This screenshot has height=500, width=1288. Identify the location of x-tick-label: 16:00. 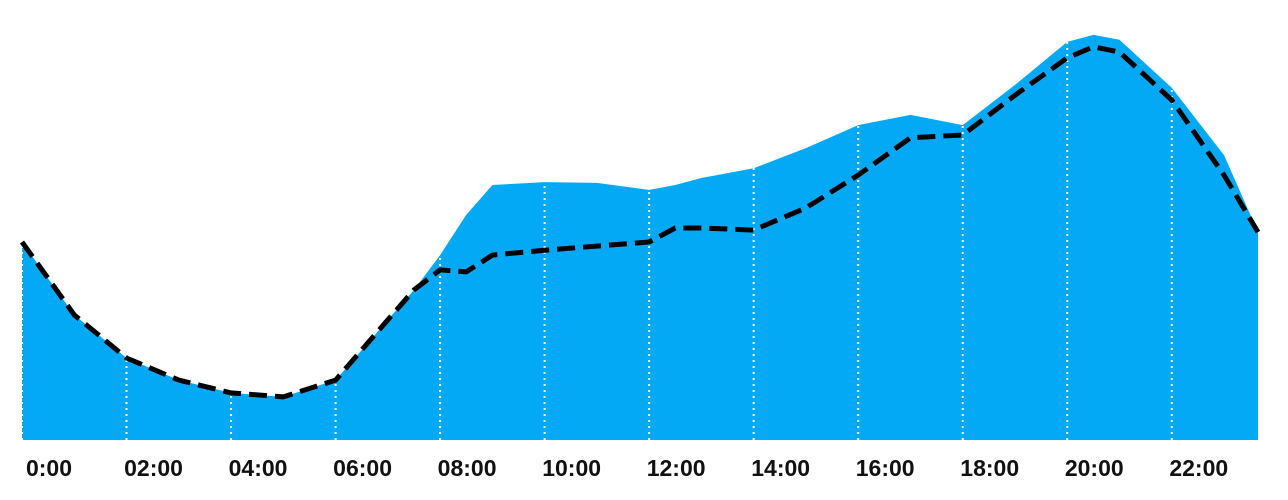
(885, 468).